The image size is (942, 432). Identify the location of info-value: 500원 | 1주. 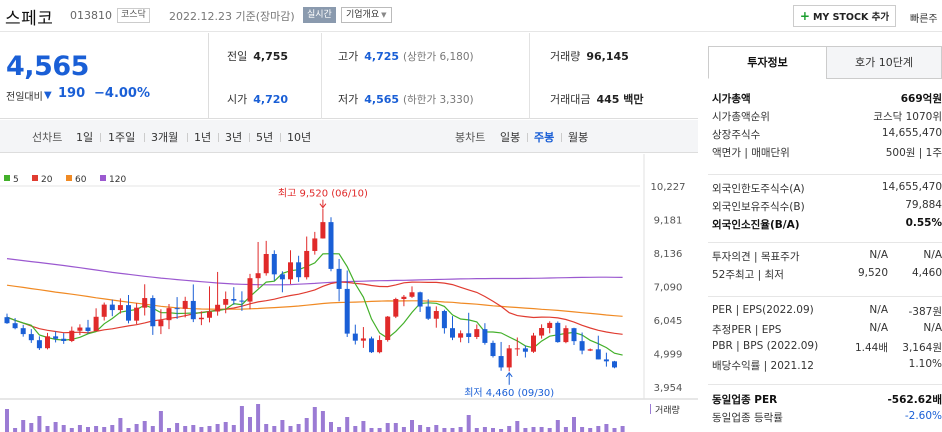
(913, 153).